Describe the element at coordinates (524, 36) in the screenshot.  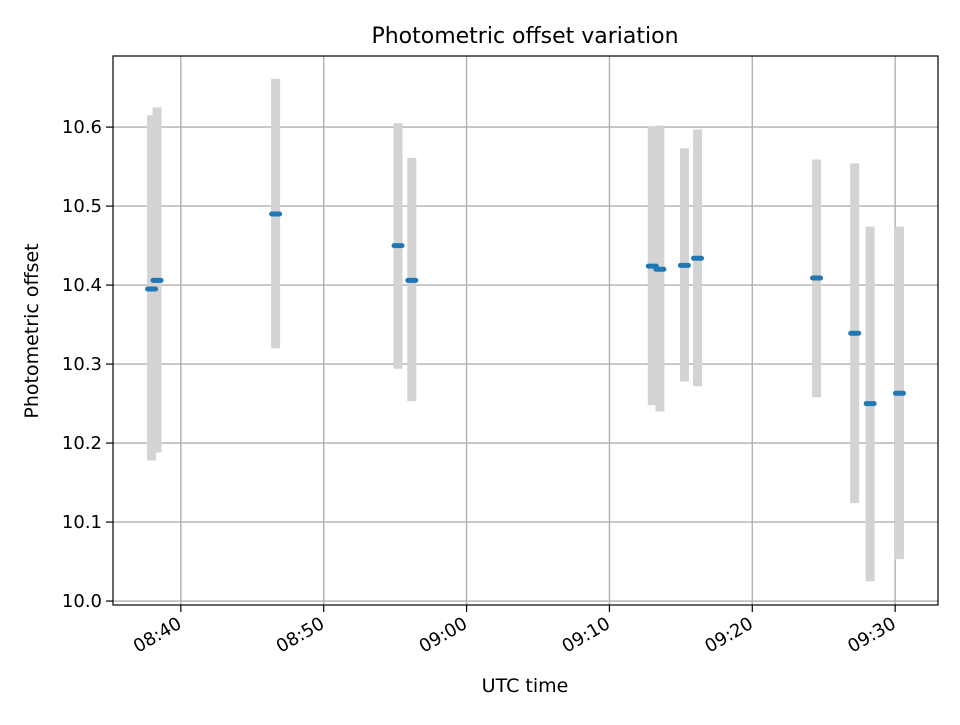
I see `chart-title: Photometric offset variation` at that location.